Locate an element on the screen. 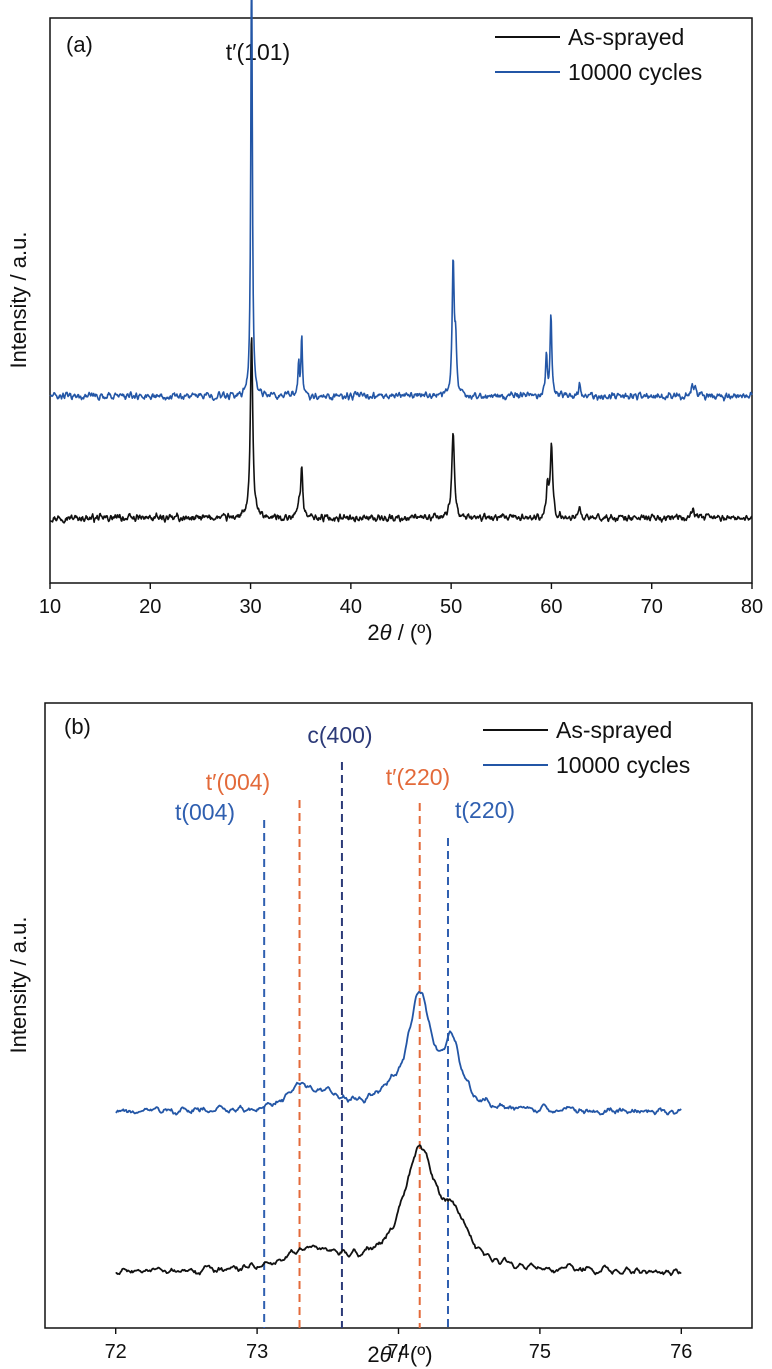 This screenshot has width=772, height=1369. x-tick-label-a: 30 is located at coordinates (250, 607).